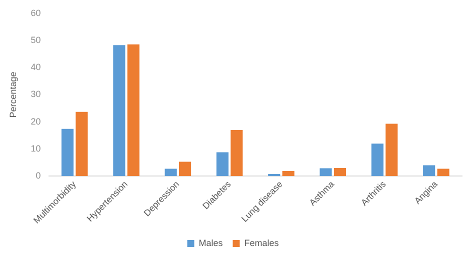  What do you see at coordinates (35, 148) in the screenshot?
I see `y-tick-label: 10` at bounding box center [35, 148].